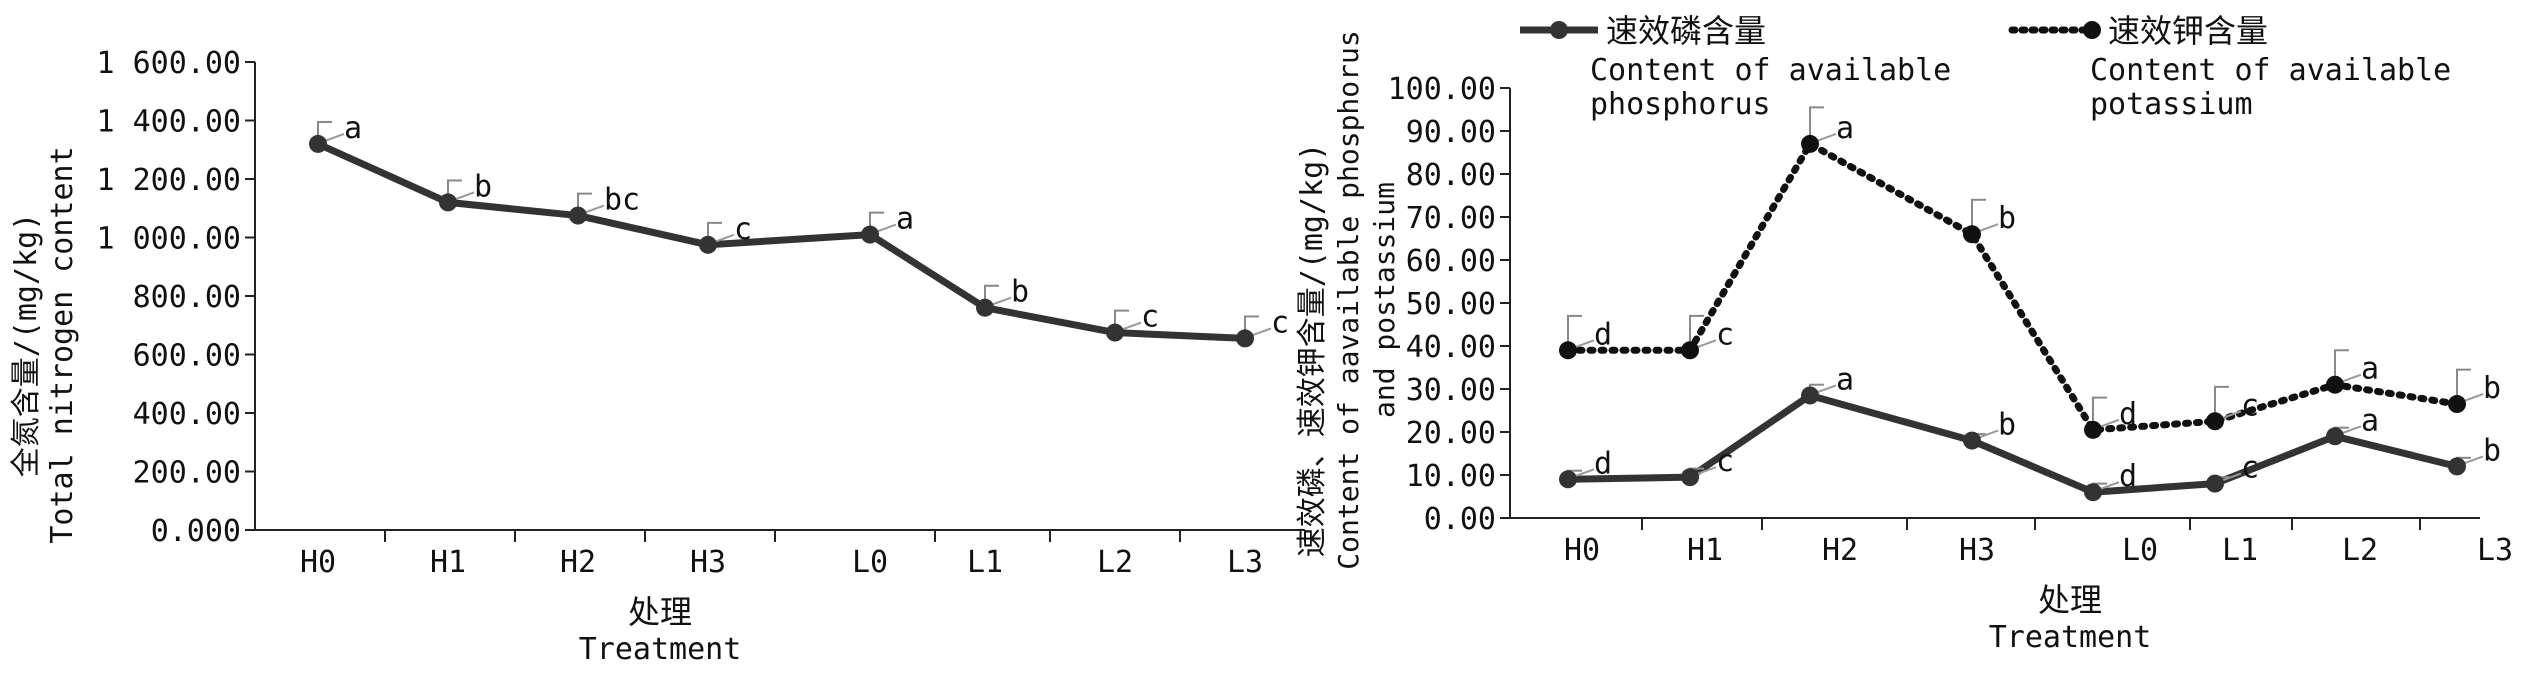  Describe the element at coordinates (187, 297) in the screenshot. I see `y-tick-label: 800.00` at that location.